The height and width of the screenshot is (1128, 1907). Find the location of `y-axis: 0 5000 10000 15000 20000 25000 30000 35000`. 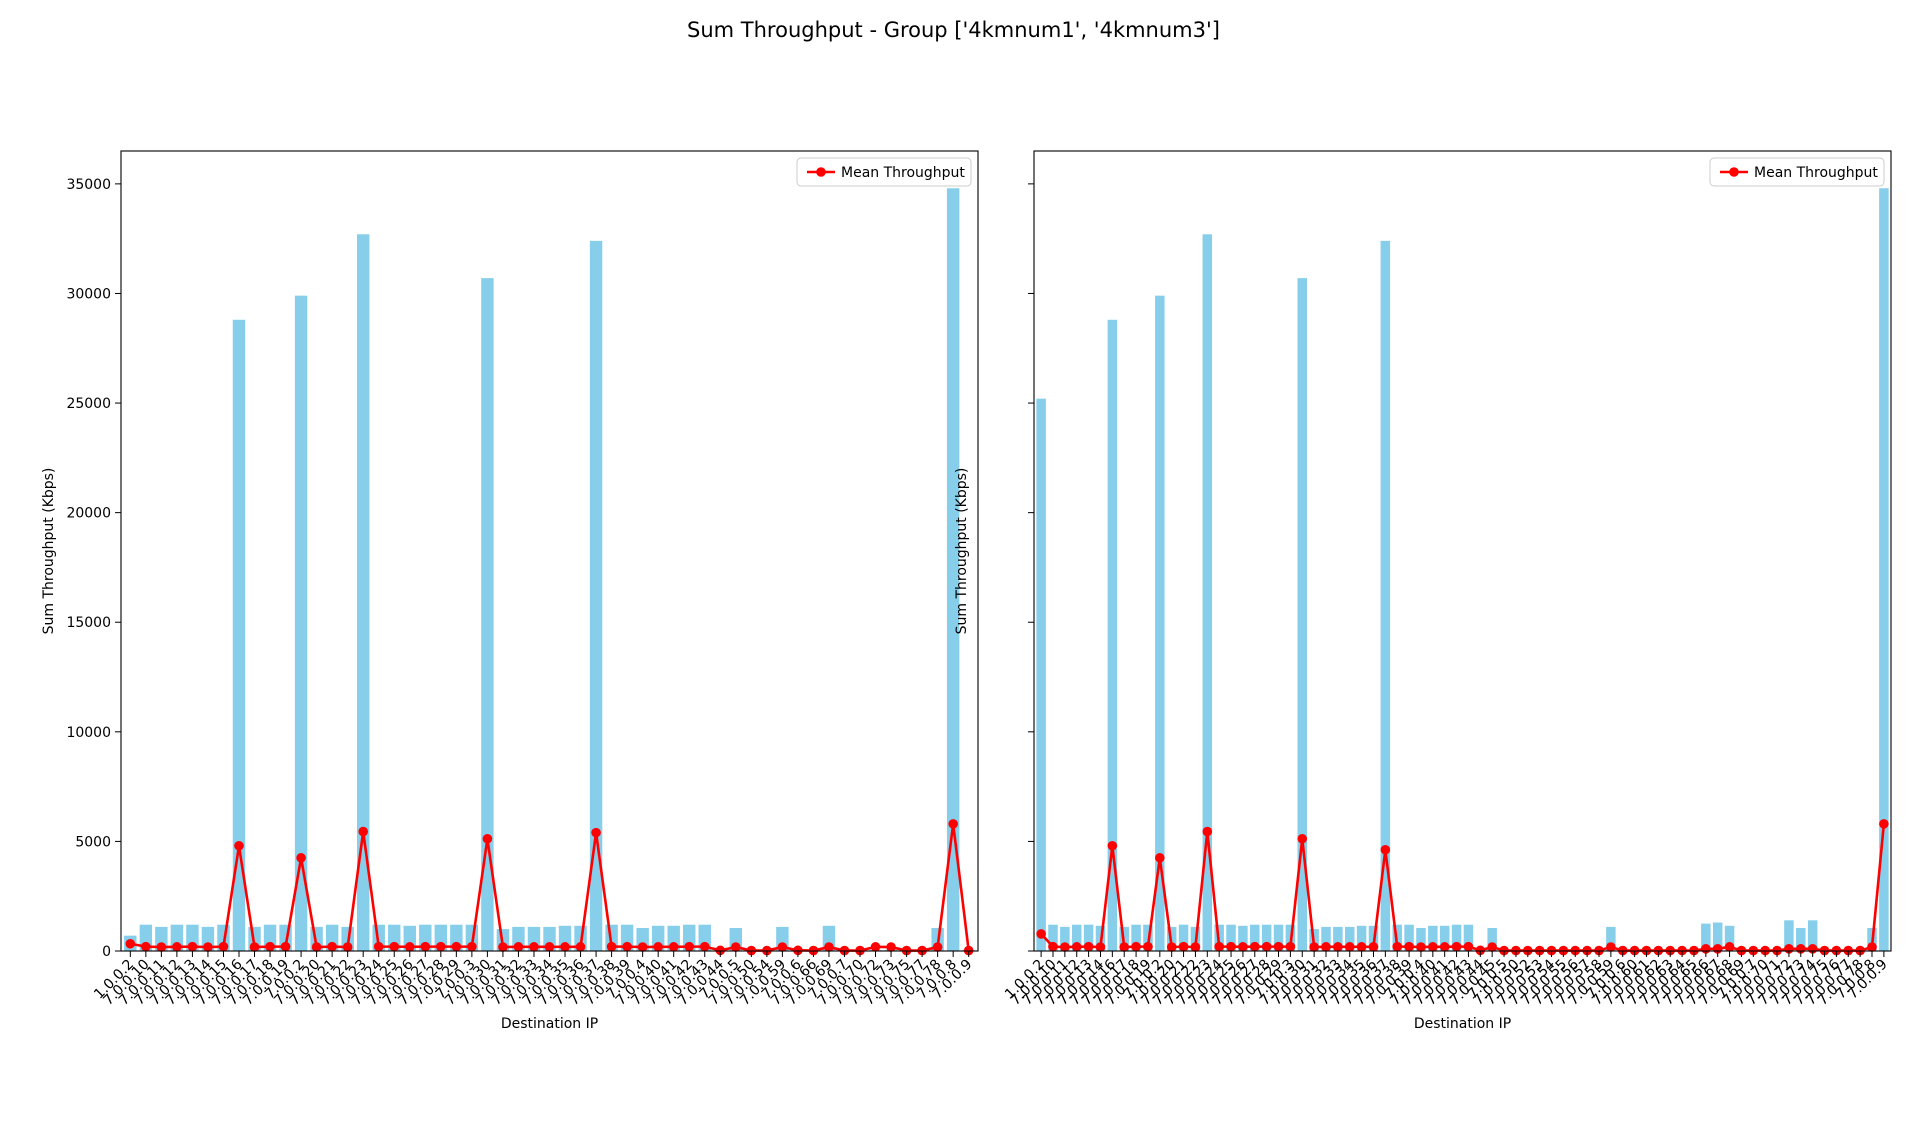

y-axis: 0 5000 10000 15000 20000 25000 30000 35000 is located at coordinates (93, 568).